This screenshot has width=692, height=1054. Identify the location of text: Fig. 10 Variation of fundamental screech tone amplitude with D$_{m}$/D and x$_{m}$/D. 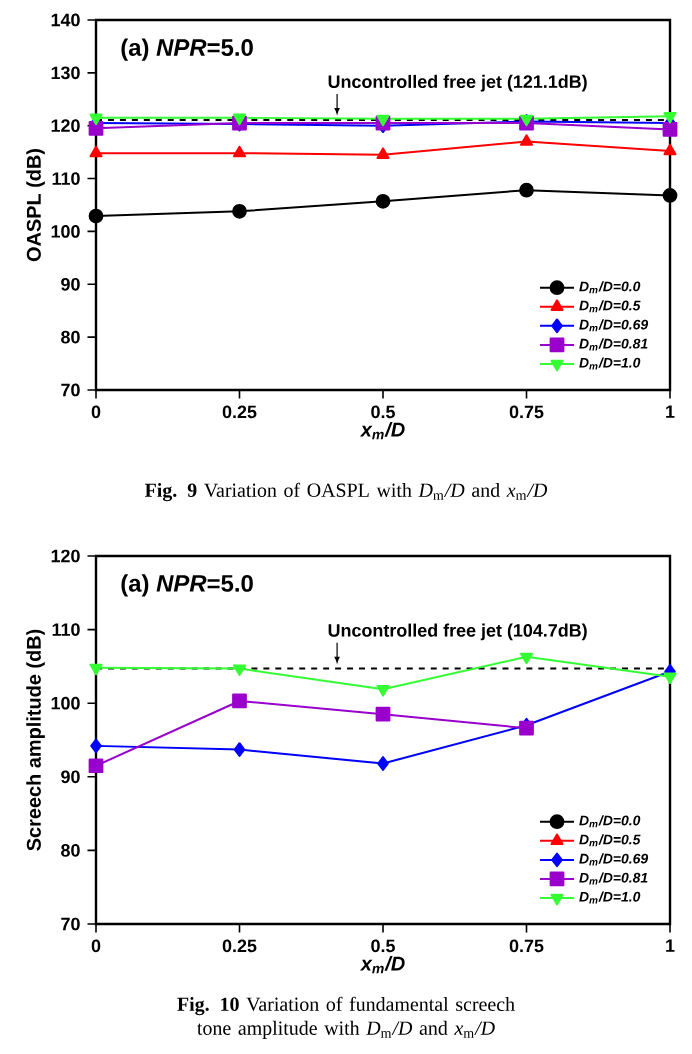
(346, 1017).